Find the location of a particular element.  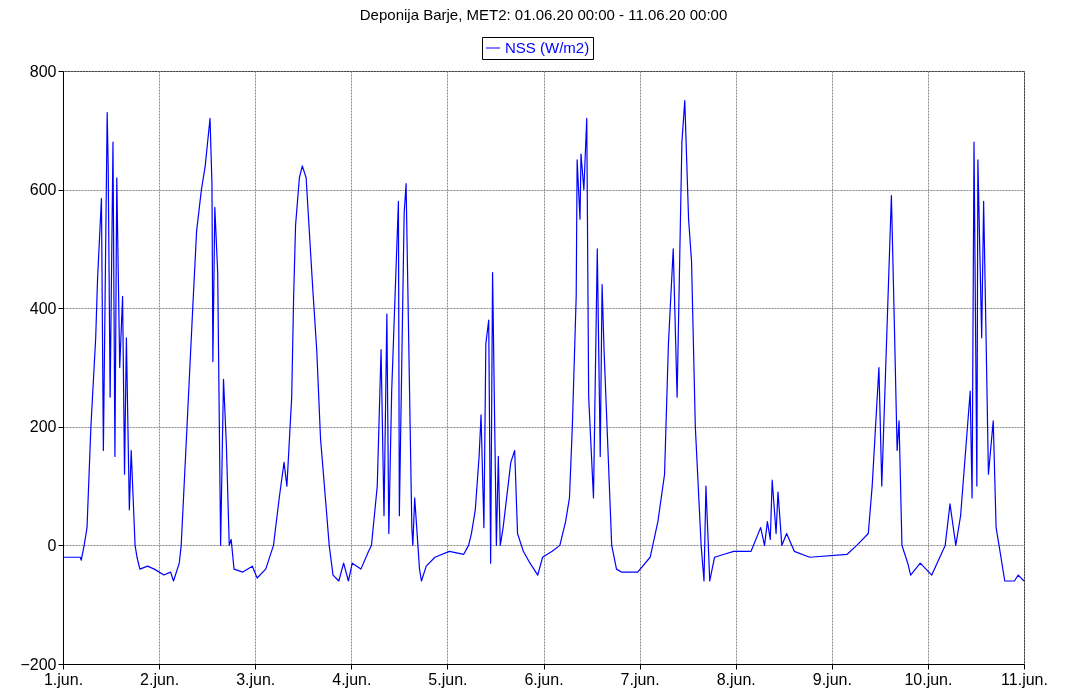

y-tick-label: −200 is located at coordinates (38, 664).